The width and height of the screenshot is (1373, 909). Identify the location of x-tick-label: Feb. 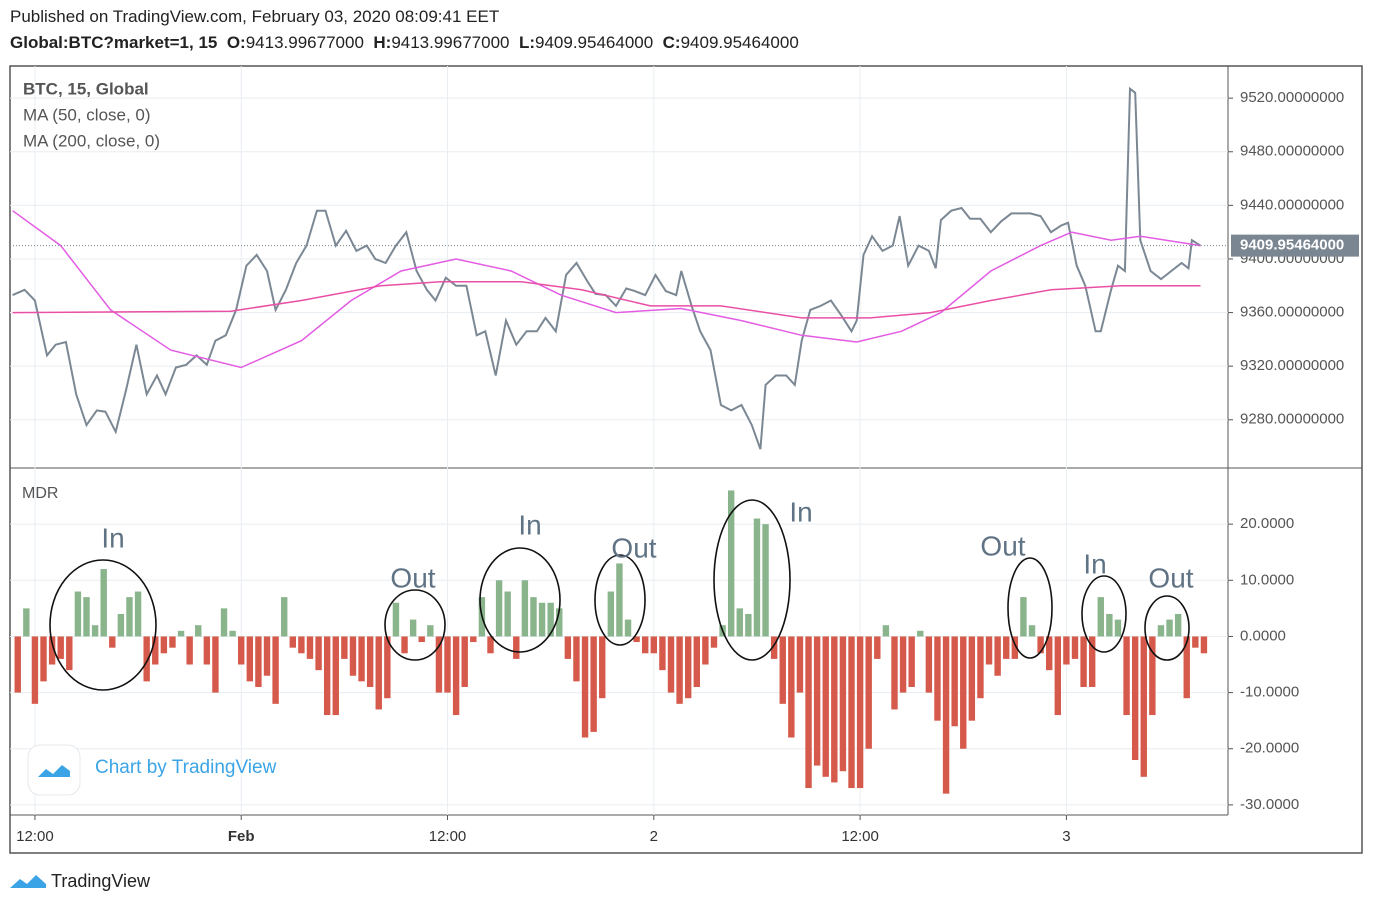
(241, 836).